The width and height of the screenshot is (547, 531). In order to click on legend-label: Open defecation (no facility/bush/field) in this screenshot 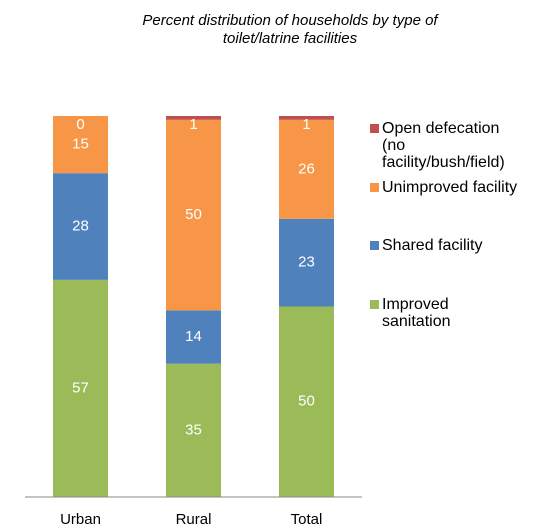, I will do `click(443, 145)`.